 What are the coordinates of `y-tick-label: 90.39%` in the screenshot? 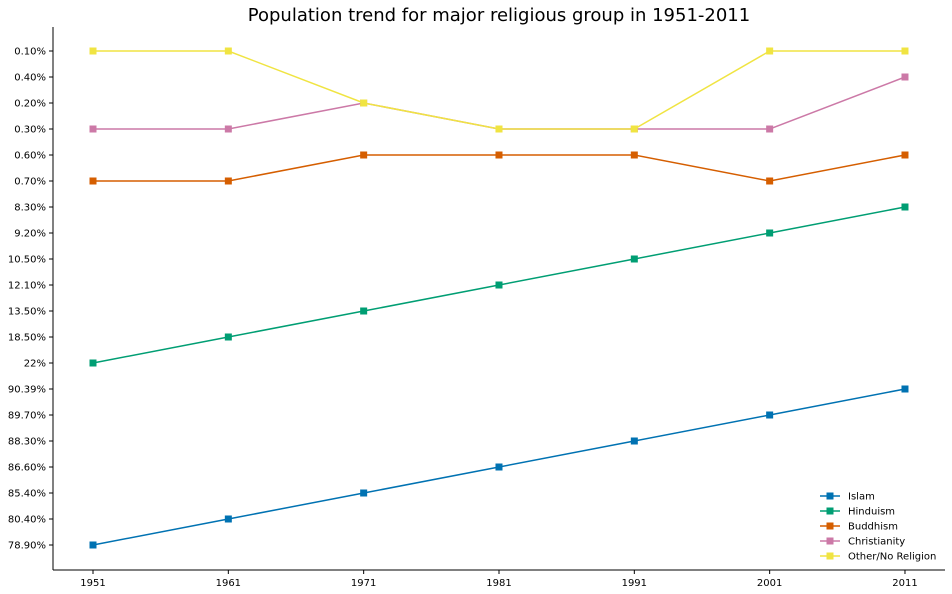 It's located at (27, 390).